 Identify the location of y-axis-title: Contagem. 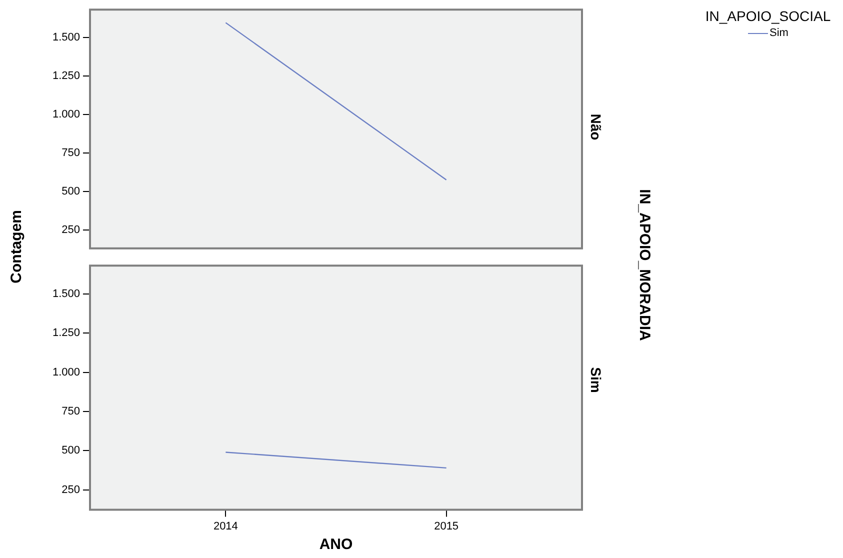
(16, 247).